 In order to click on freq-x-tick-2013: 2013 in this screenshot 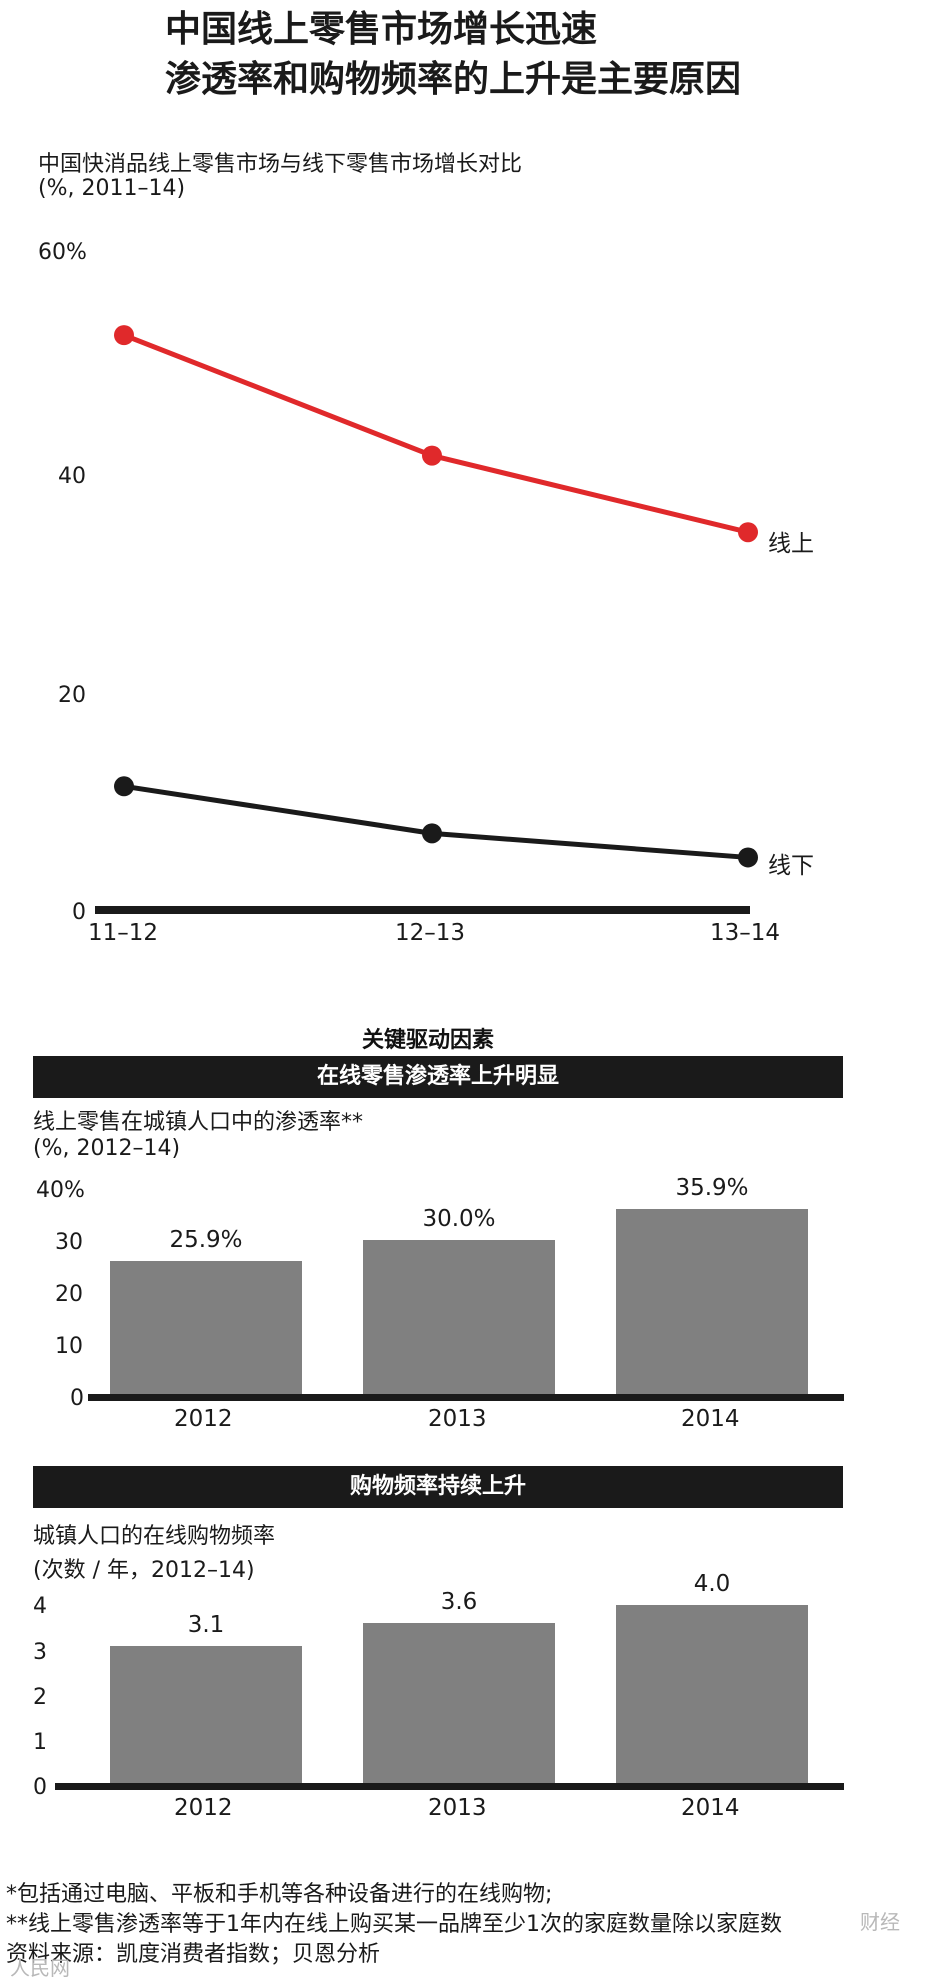, I will do `click(457, 1808)`.